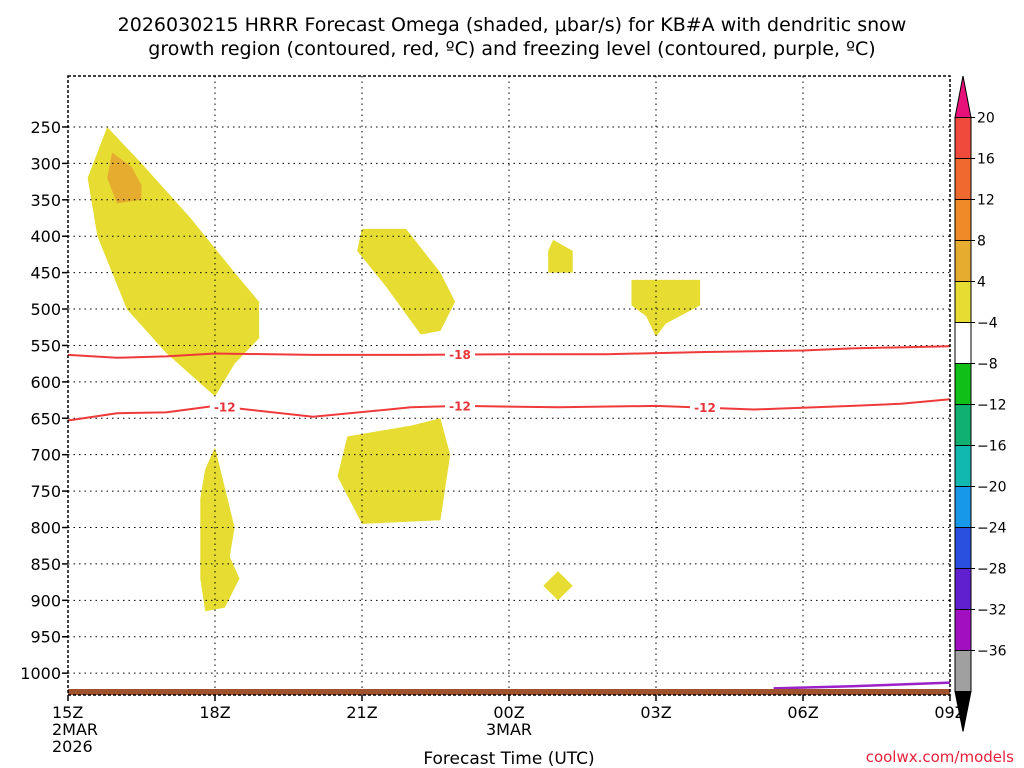 The width and height of the screenshot is (1024, 768). Describe the element at coordinates (509, 692) in the screenshot. I see `terrain-surface` at that location.